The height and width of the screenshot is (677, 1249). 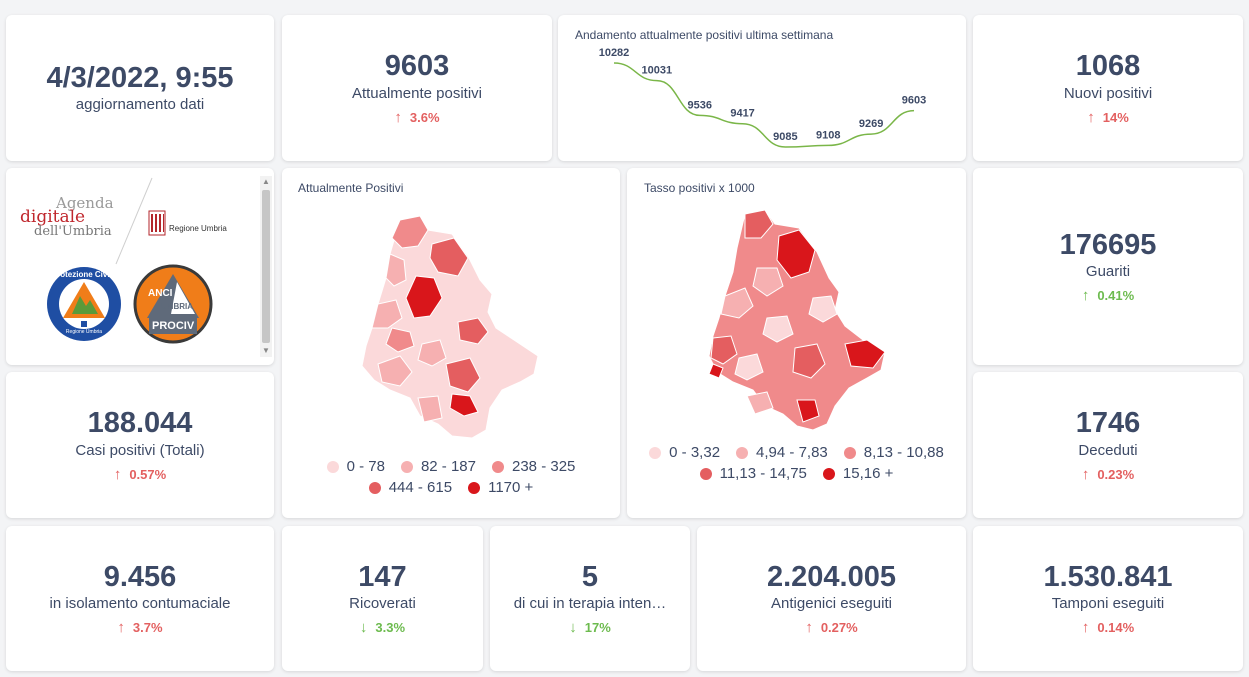 What do you see at coordinates (355, 466) in the screenshot?
I see `legend-item: 0 - 78` at bounding box center [355, 466].